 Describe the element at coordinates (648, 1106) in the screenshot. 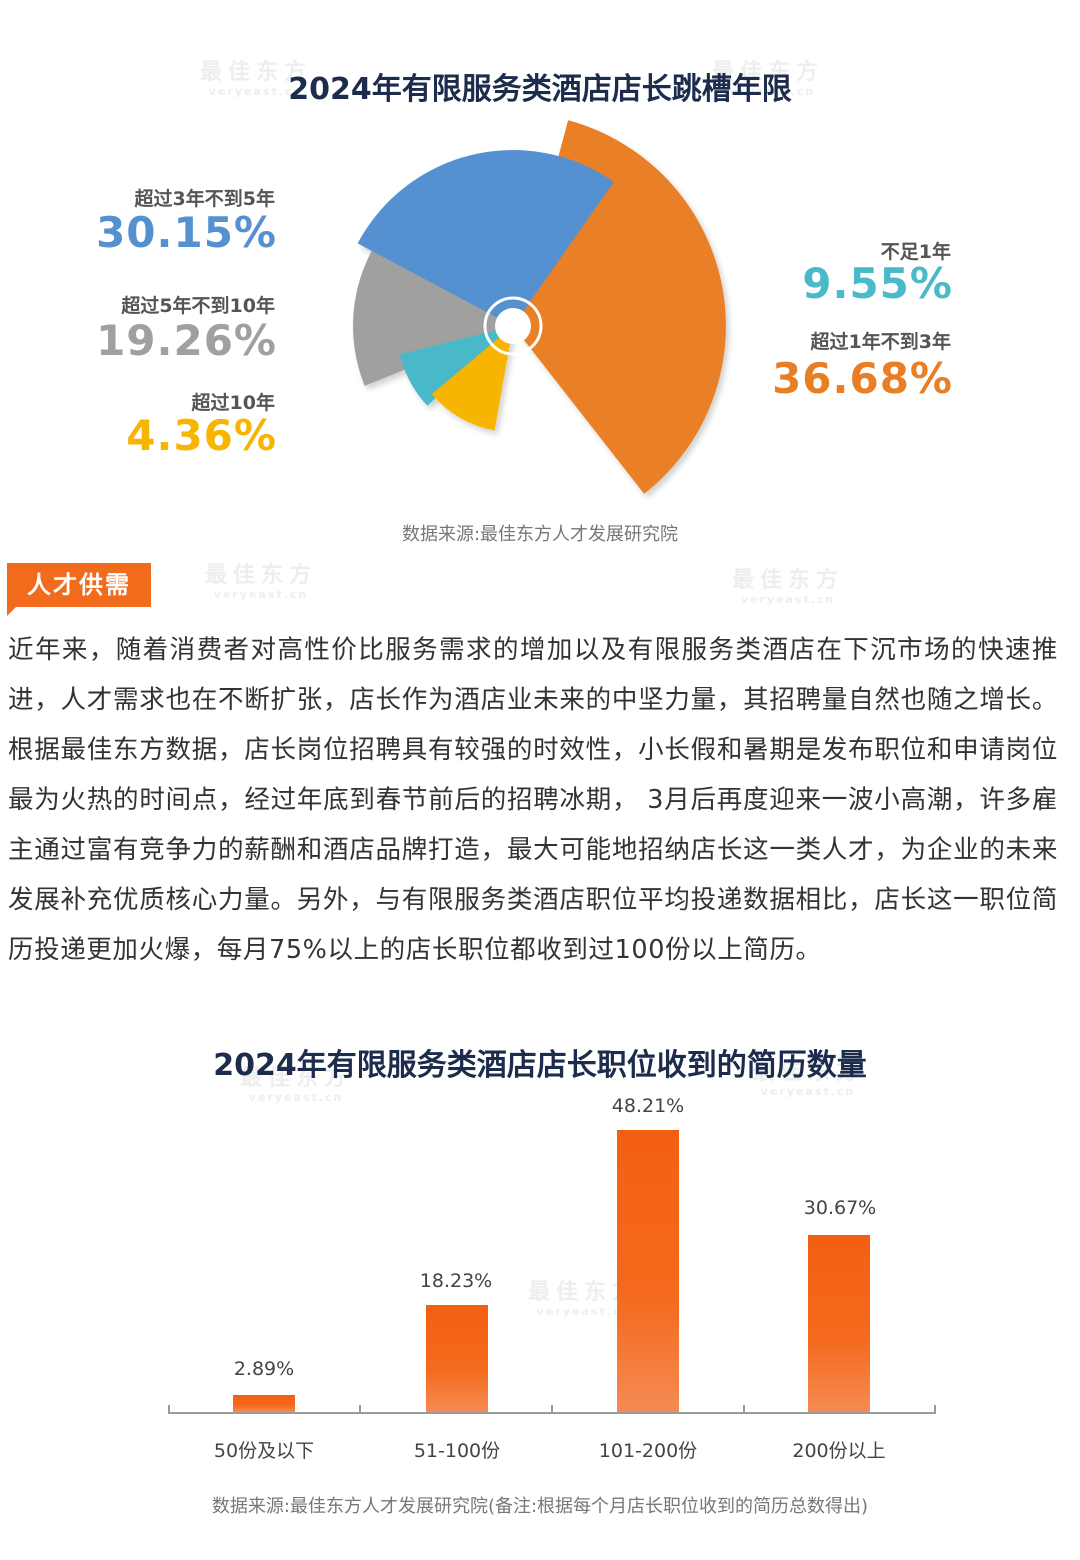

I see `bar-value-label: 48.21%` at that location.